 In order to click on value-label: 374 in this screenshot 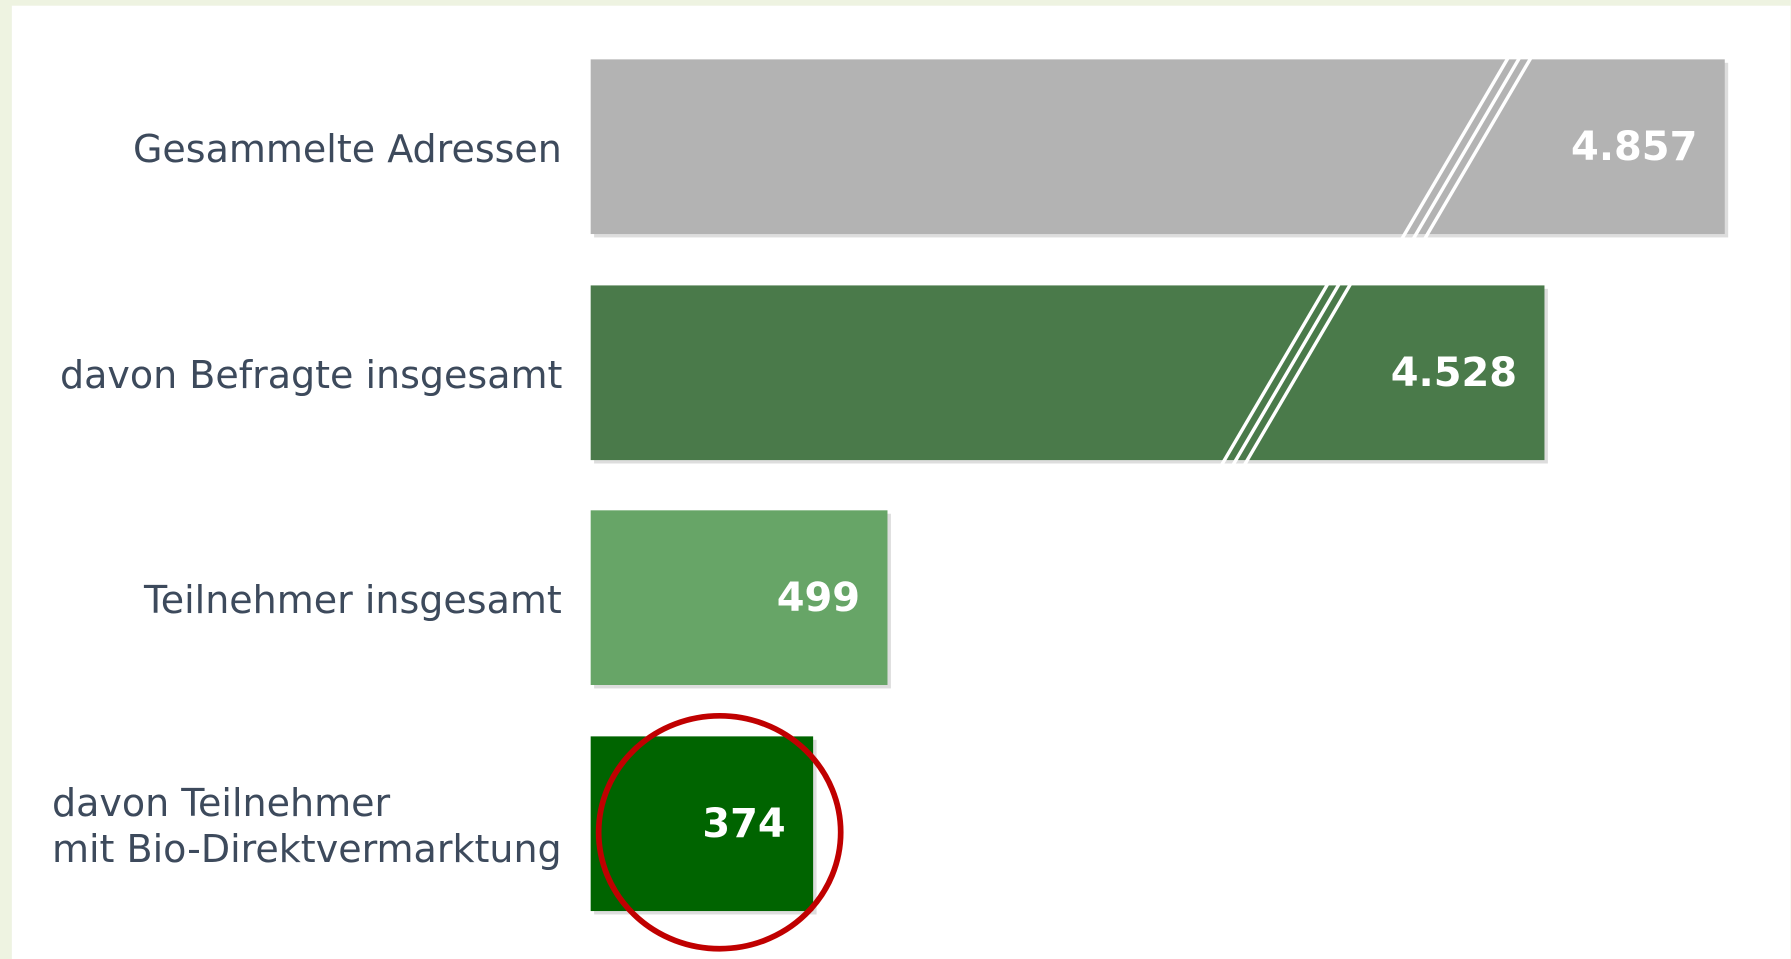, I will do `click(743, 824)`.